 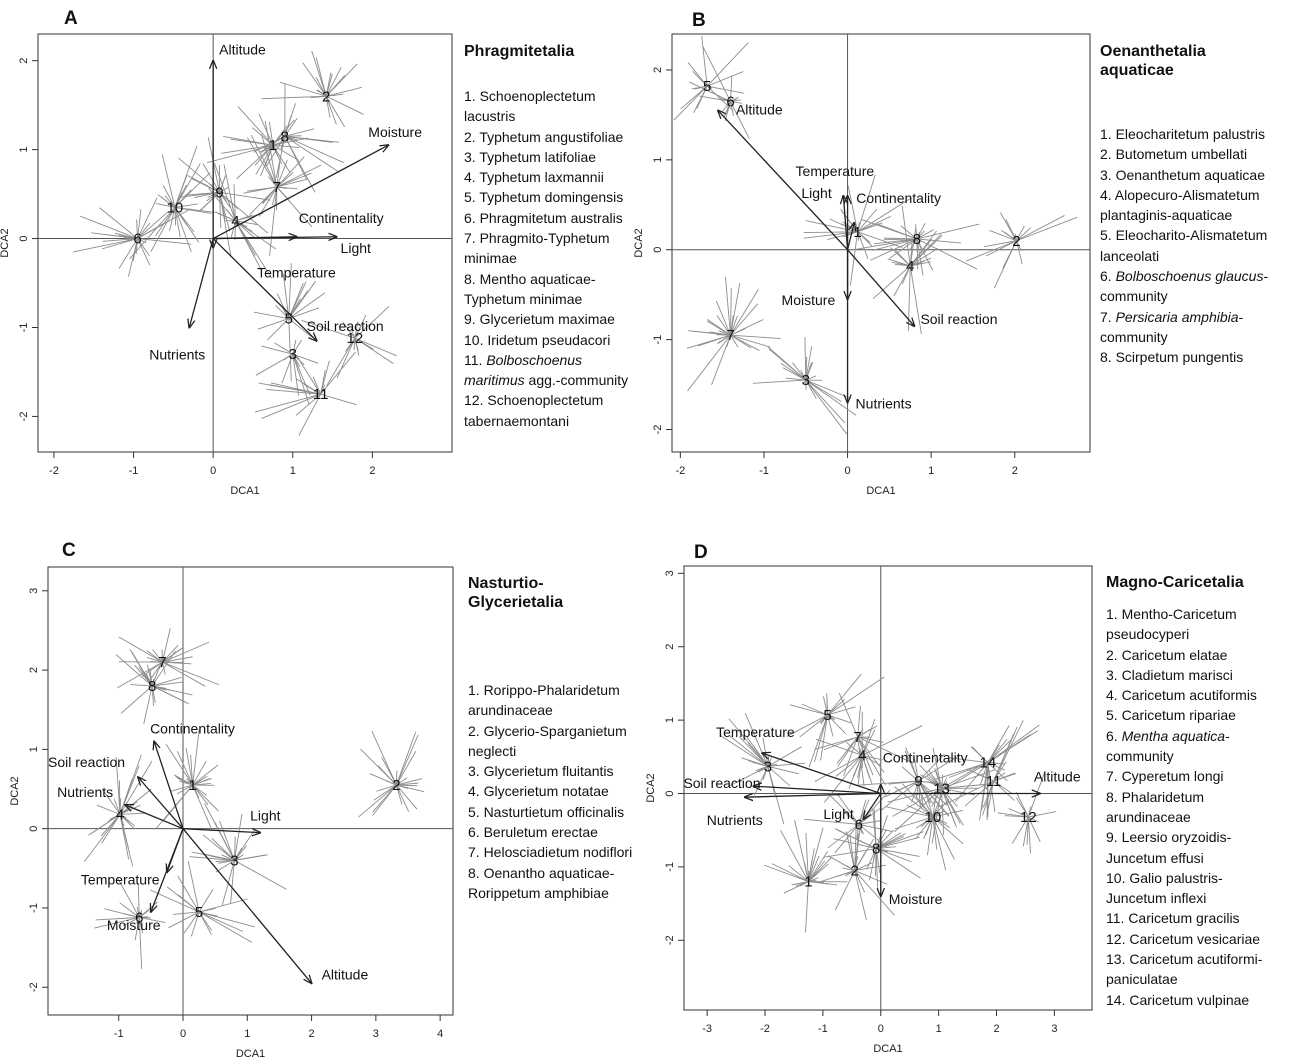 I want to click on centroid-label: 12, so click(x=355, y=338).